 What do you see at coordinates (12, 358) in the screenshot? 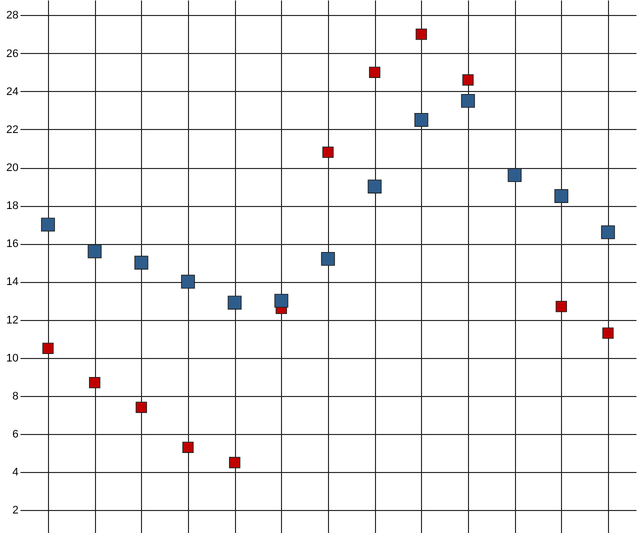
I see `y-tick-label: 10` at bounding box center [12, 358].